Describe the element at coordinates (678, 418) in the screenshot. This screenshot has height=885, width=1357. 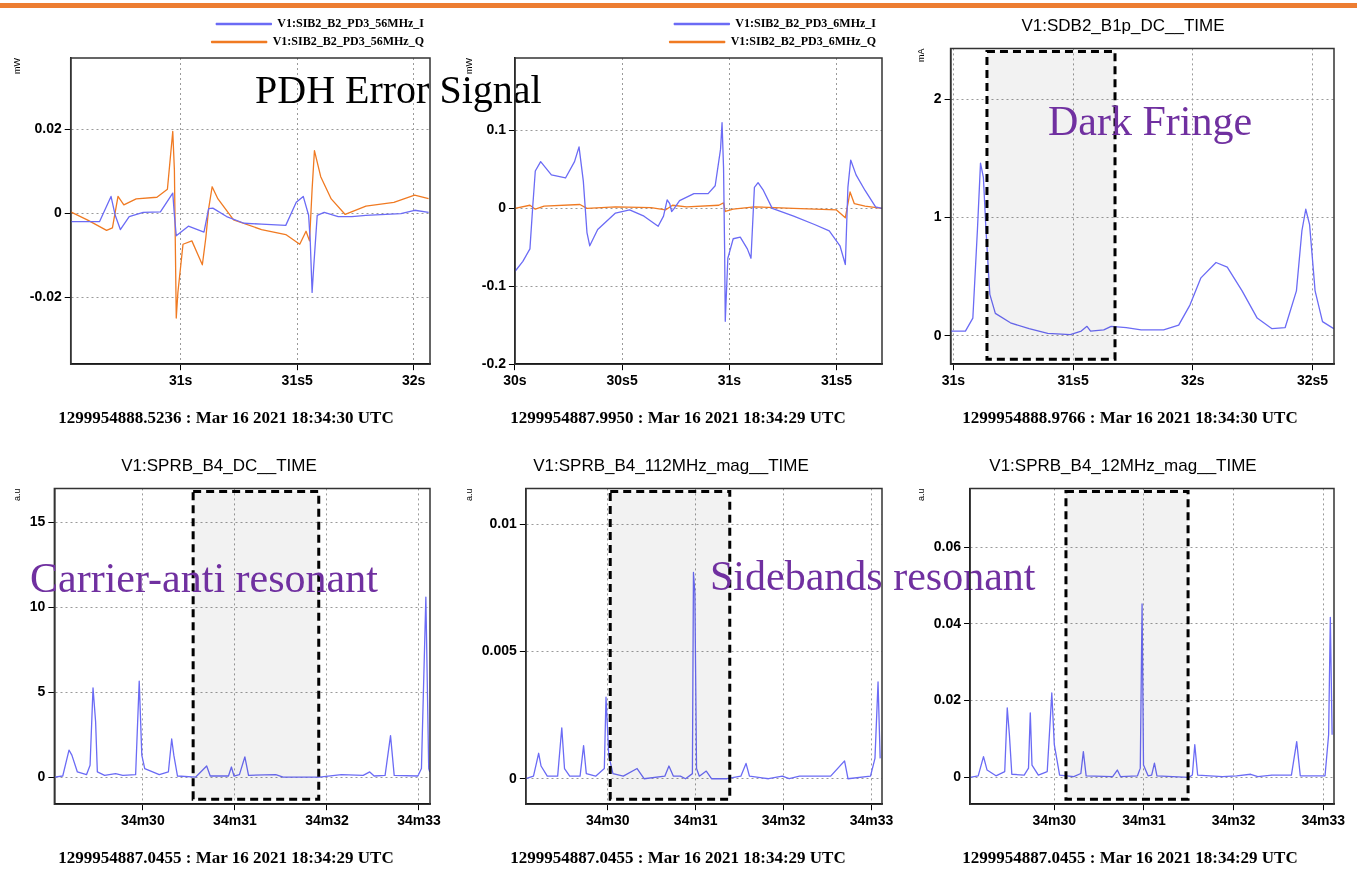
I see `text: 1299954887.9950 : Mar 16 2021 18:34:29 UTC` at that location.